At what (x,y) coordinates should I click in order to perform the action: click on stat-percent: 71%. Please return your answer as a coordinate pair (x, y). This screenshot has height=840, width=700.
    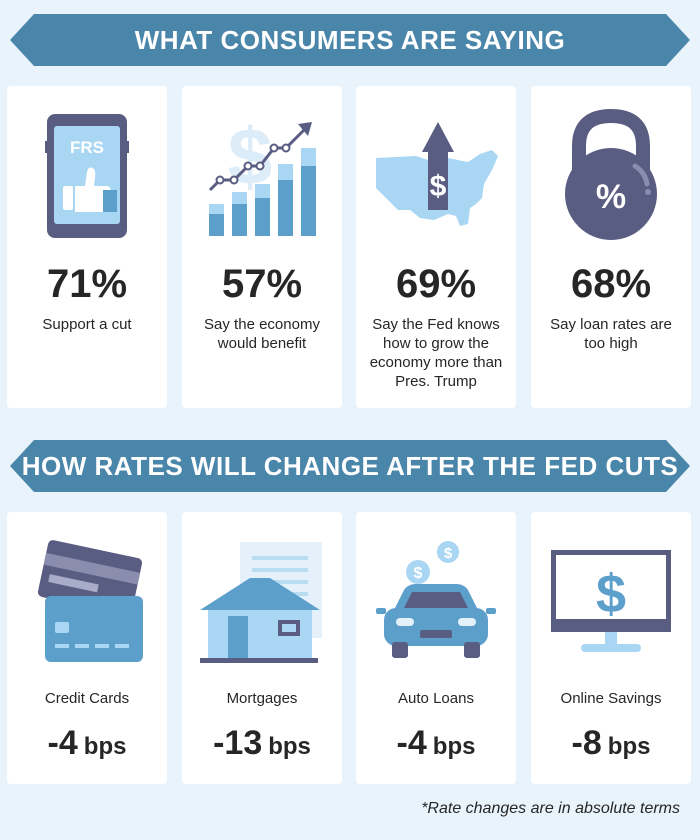
    Looking at the image, I should click on (87, 284).